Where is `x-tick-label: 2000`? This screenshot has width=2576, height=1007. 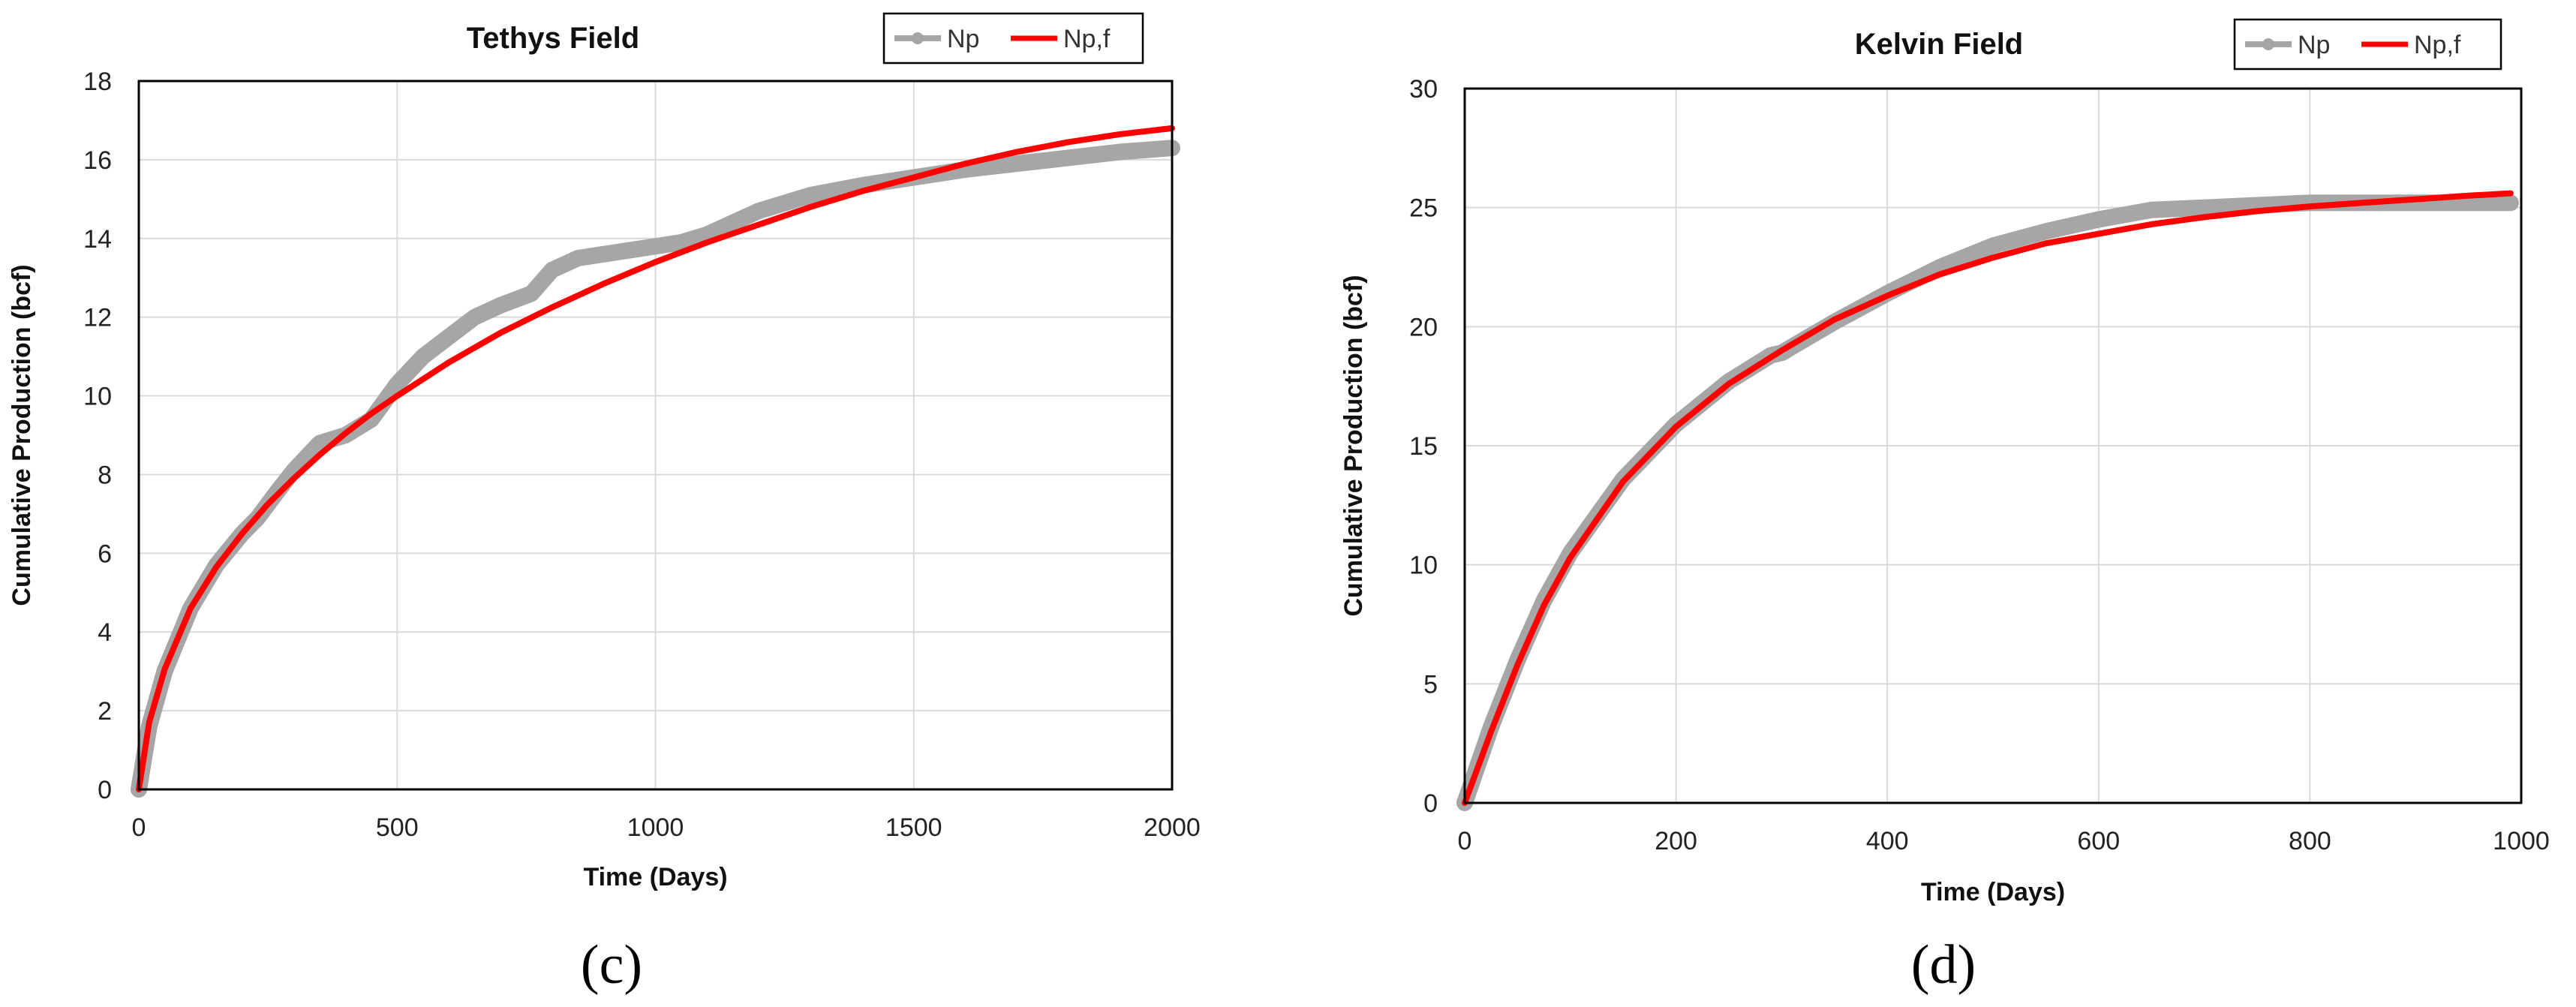 x-tick-label: 2000 is located at coordinates (1172, 827).